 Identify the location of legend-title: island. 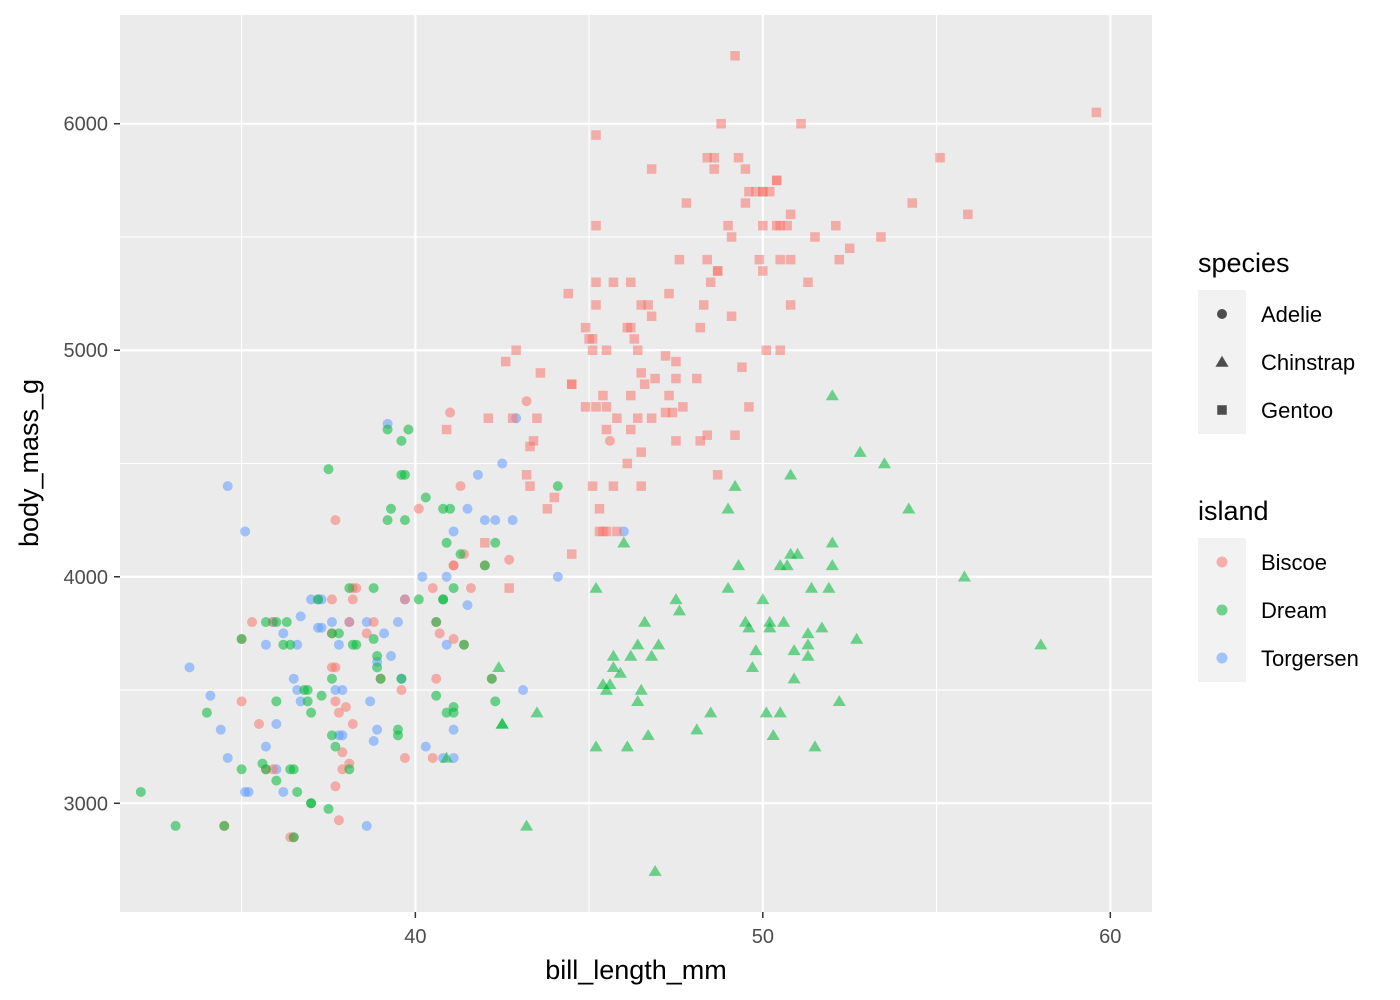
(1233, 511).